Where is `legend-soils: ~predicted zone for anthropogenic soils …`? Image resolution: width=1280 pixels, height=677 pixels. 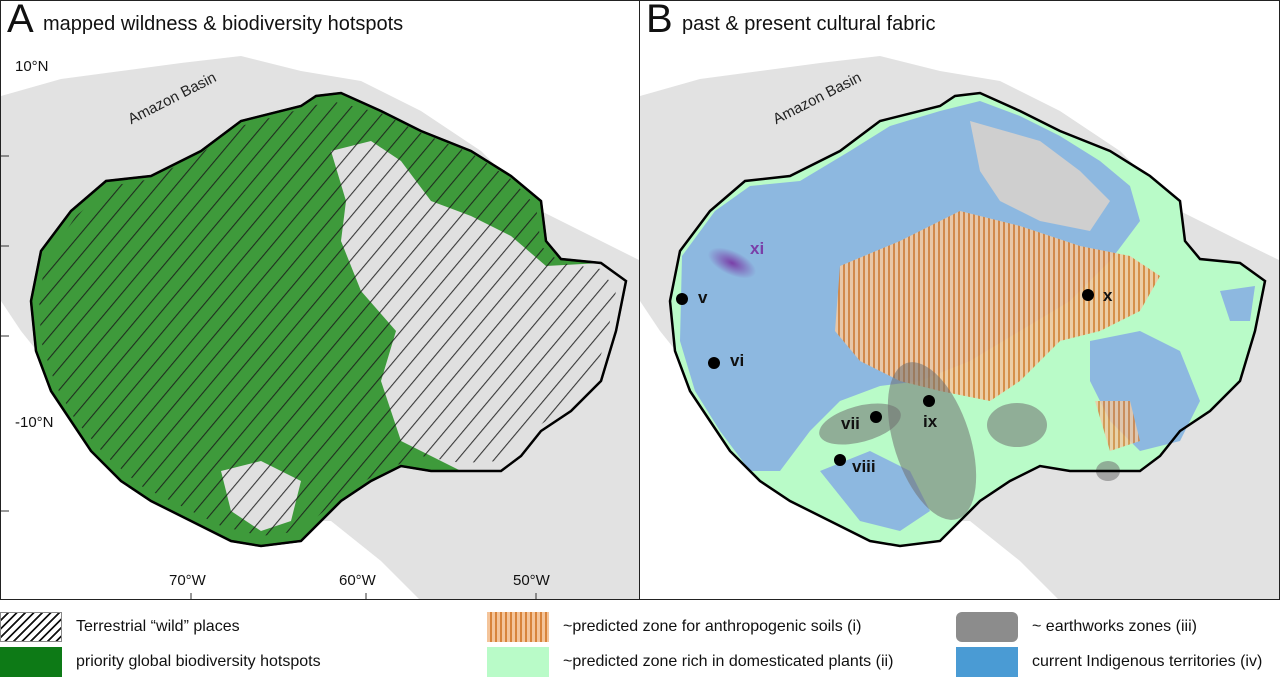
legend-soils: ~predicted zone for anthropogenic soils … is located at coordinates (674, 627).